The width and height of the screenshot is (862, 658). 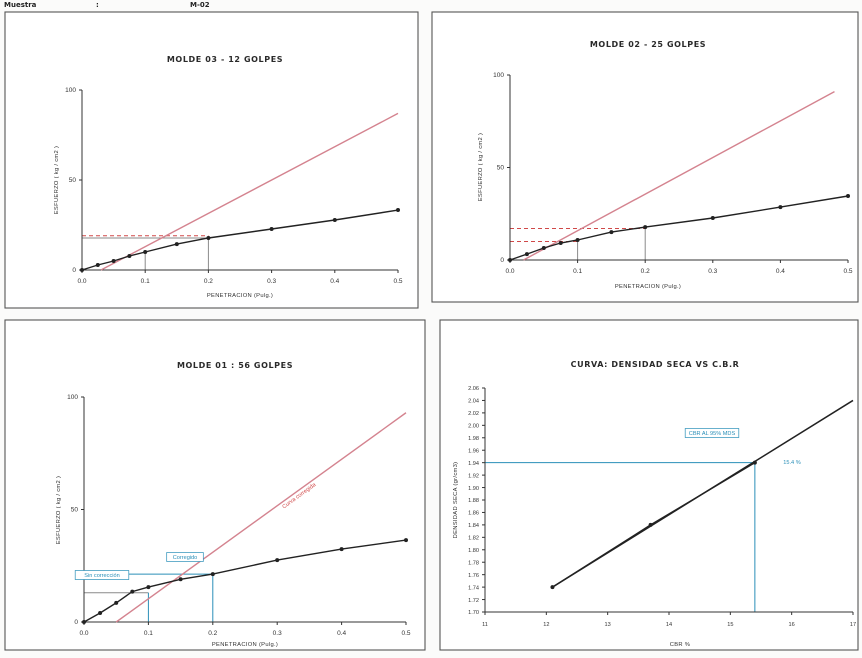 I want to click on chart-title: MOLDE 01 : 56 GOLPES, so click(x=235, y=365).